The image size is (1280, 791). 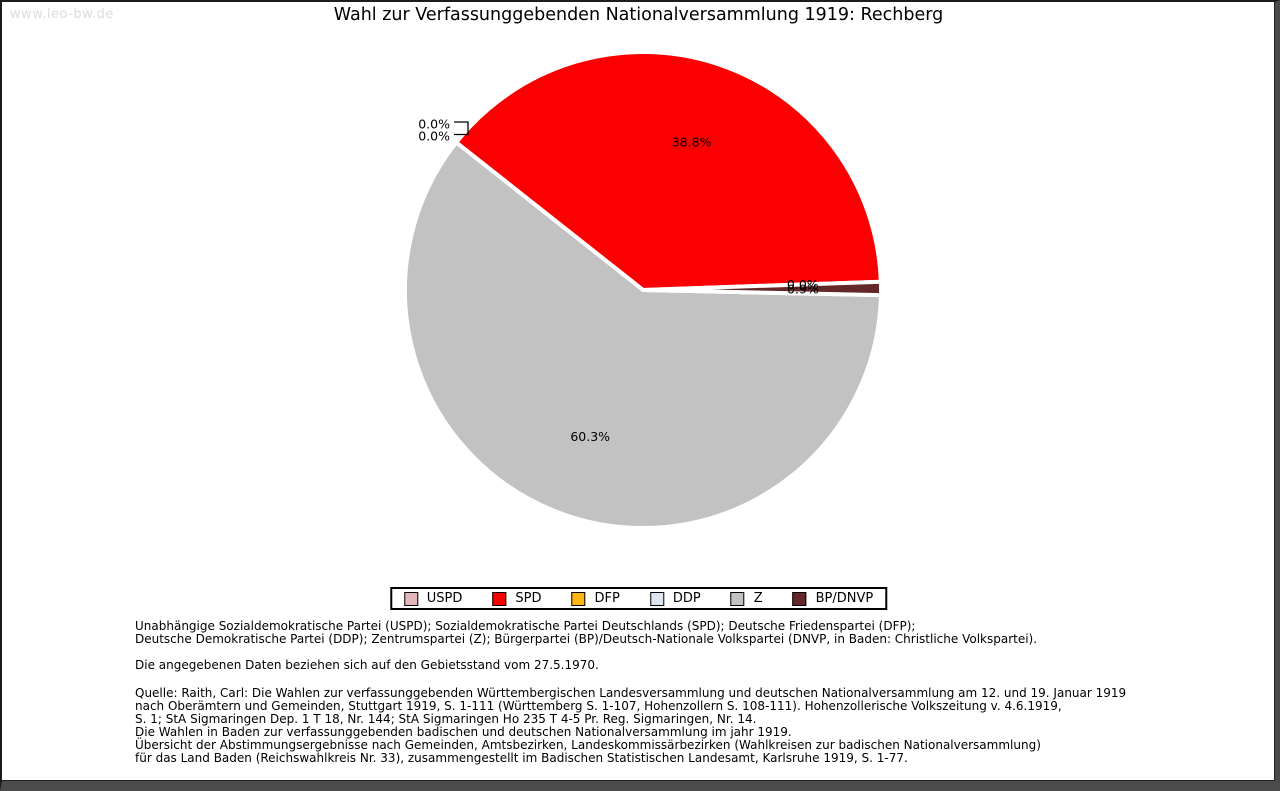 What do you see at coordinates (590, 436) in the screenshot?
I see `pie-label-z: 60.3%` at bounding box center [590, 436].